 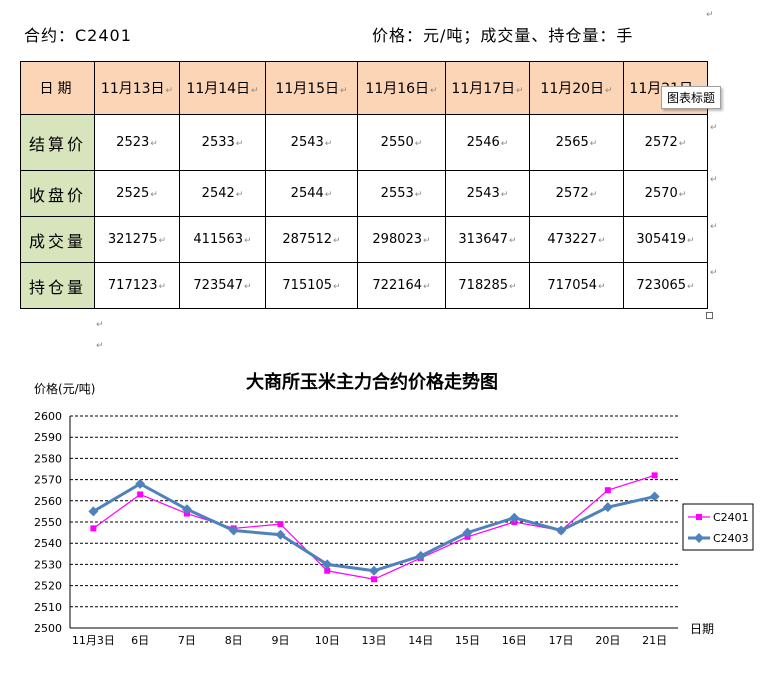 I want to click on x-tick-label: 16日, so click(x=514, y=640).